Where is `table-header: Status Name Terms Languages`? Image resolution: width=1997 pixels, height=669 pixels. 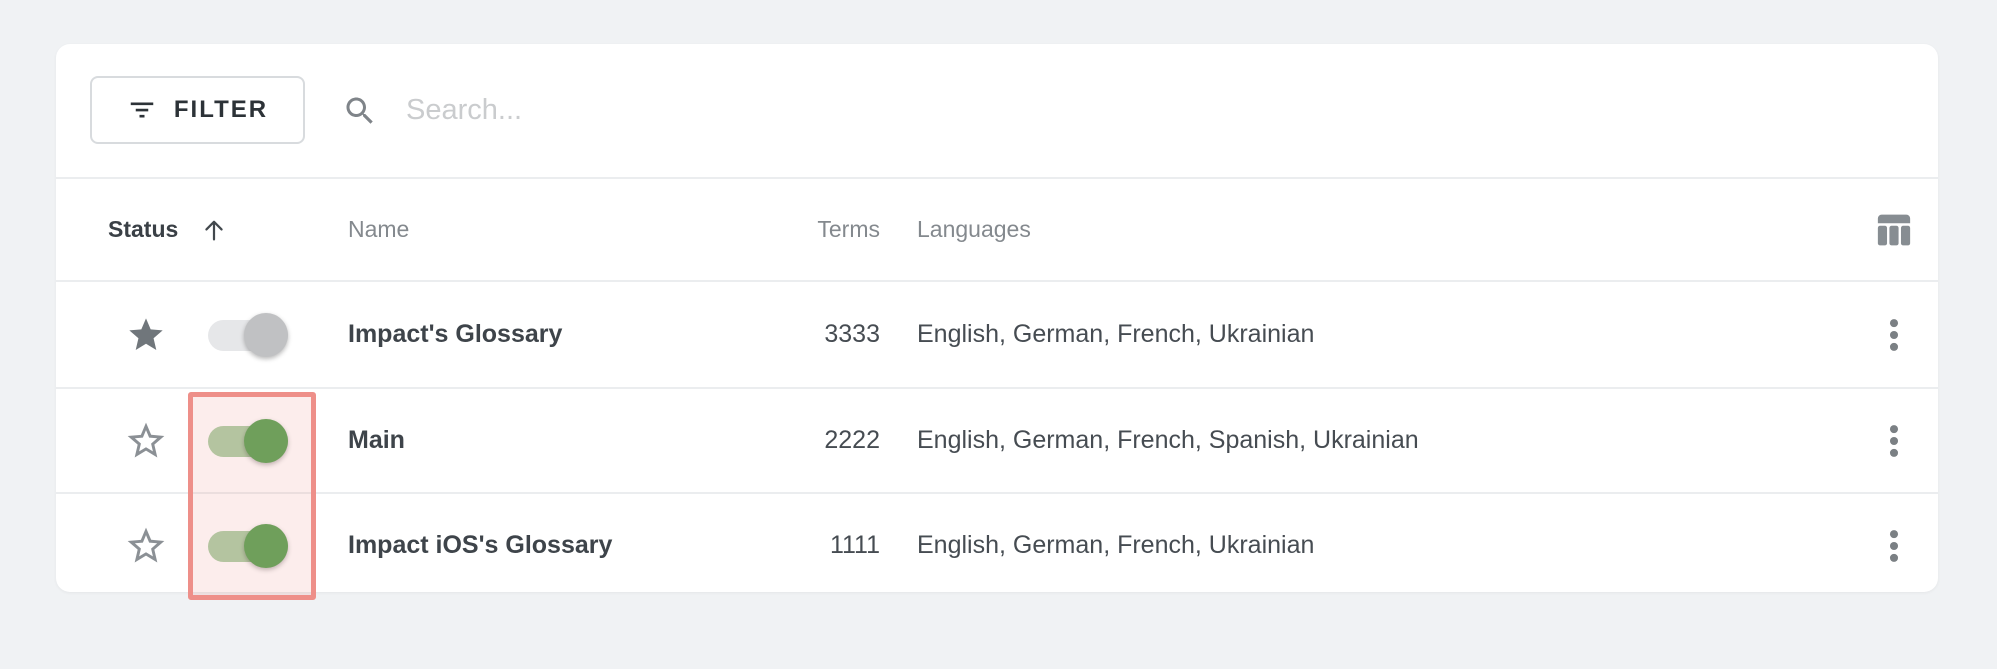
table-header: Status Name Terms Languages is located at coordinates (997, 229).